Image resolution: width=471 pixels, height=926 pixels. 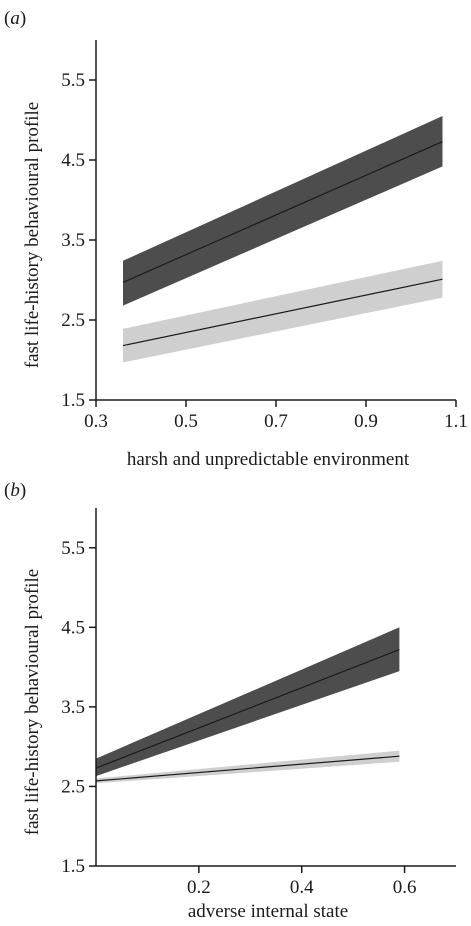 What do you see at coordinates (15, 18) in the screenshot?
I see `panel-a-label: (a)` at bounding box center [15, 18].